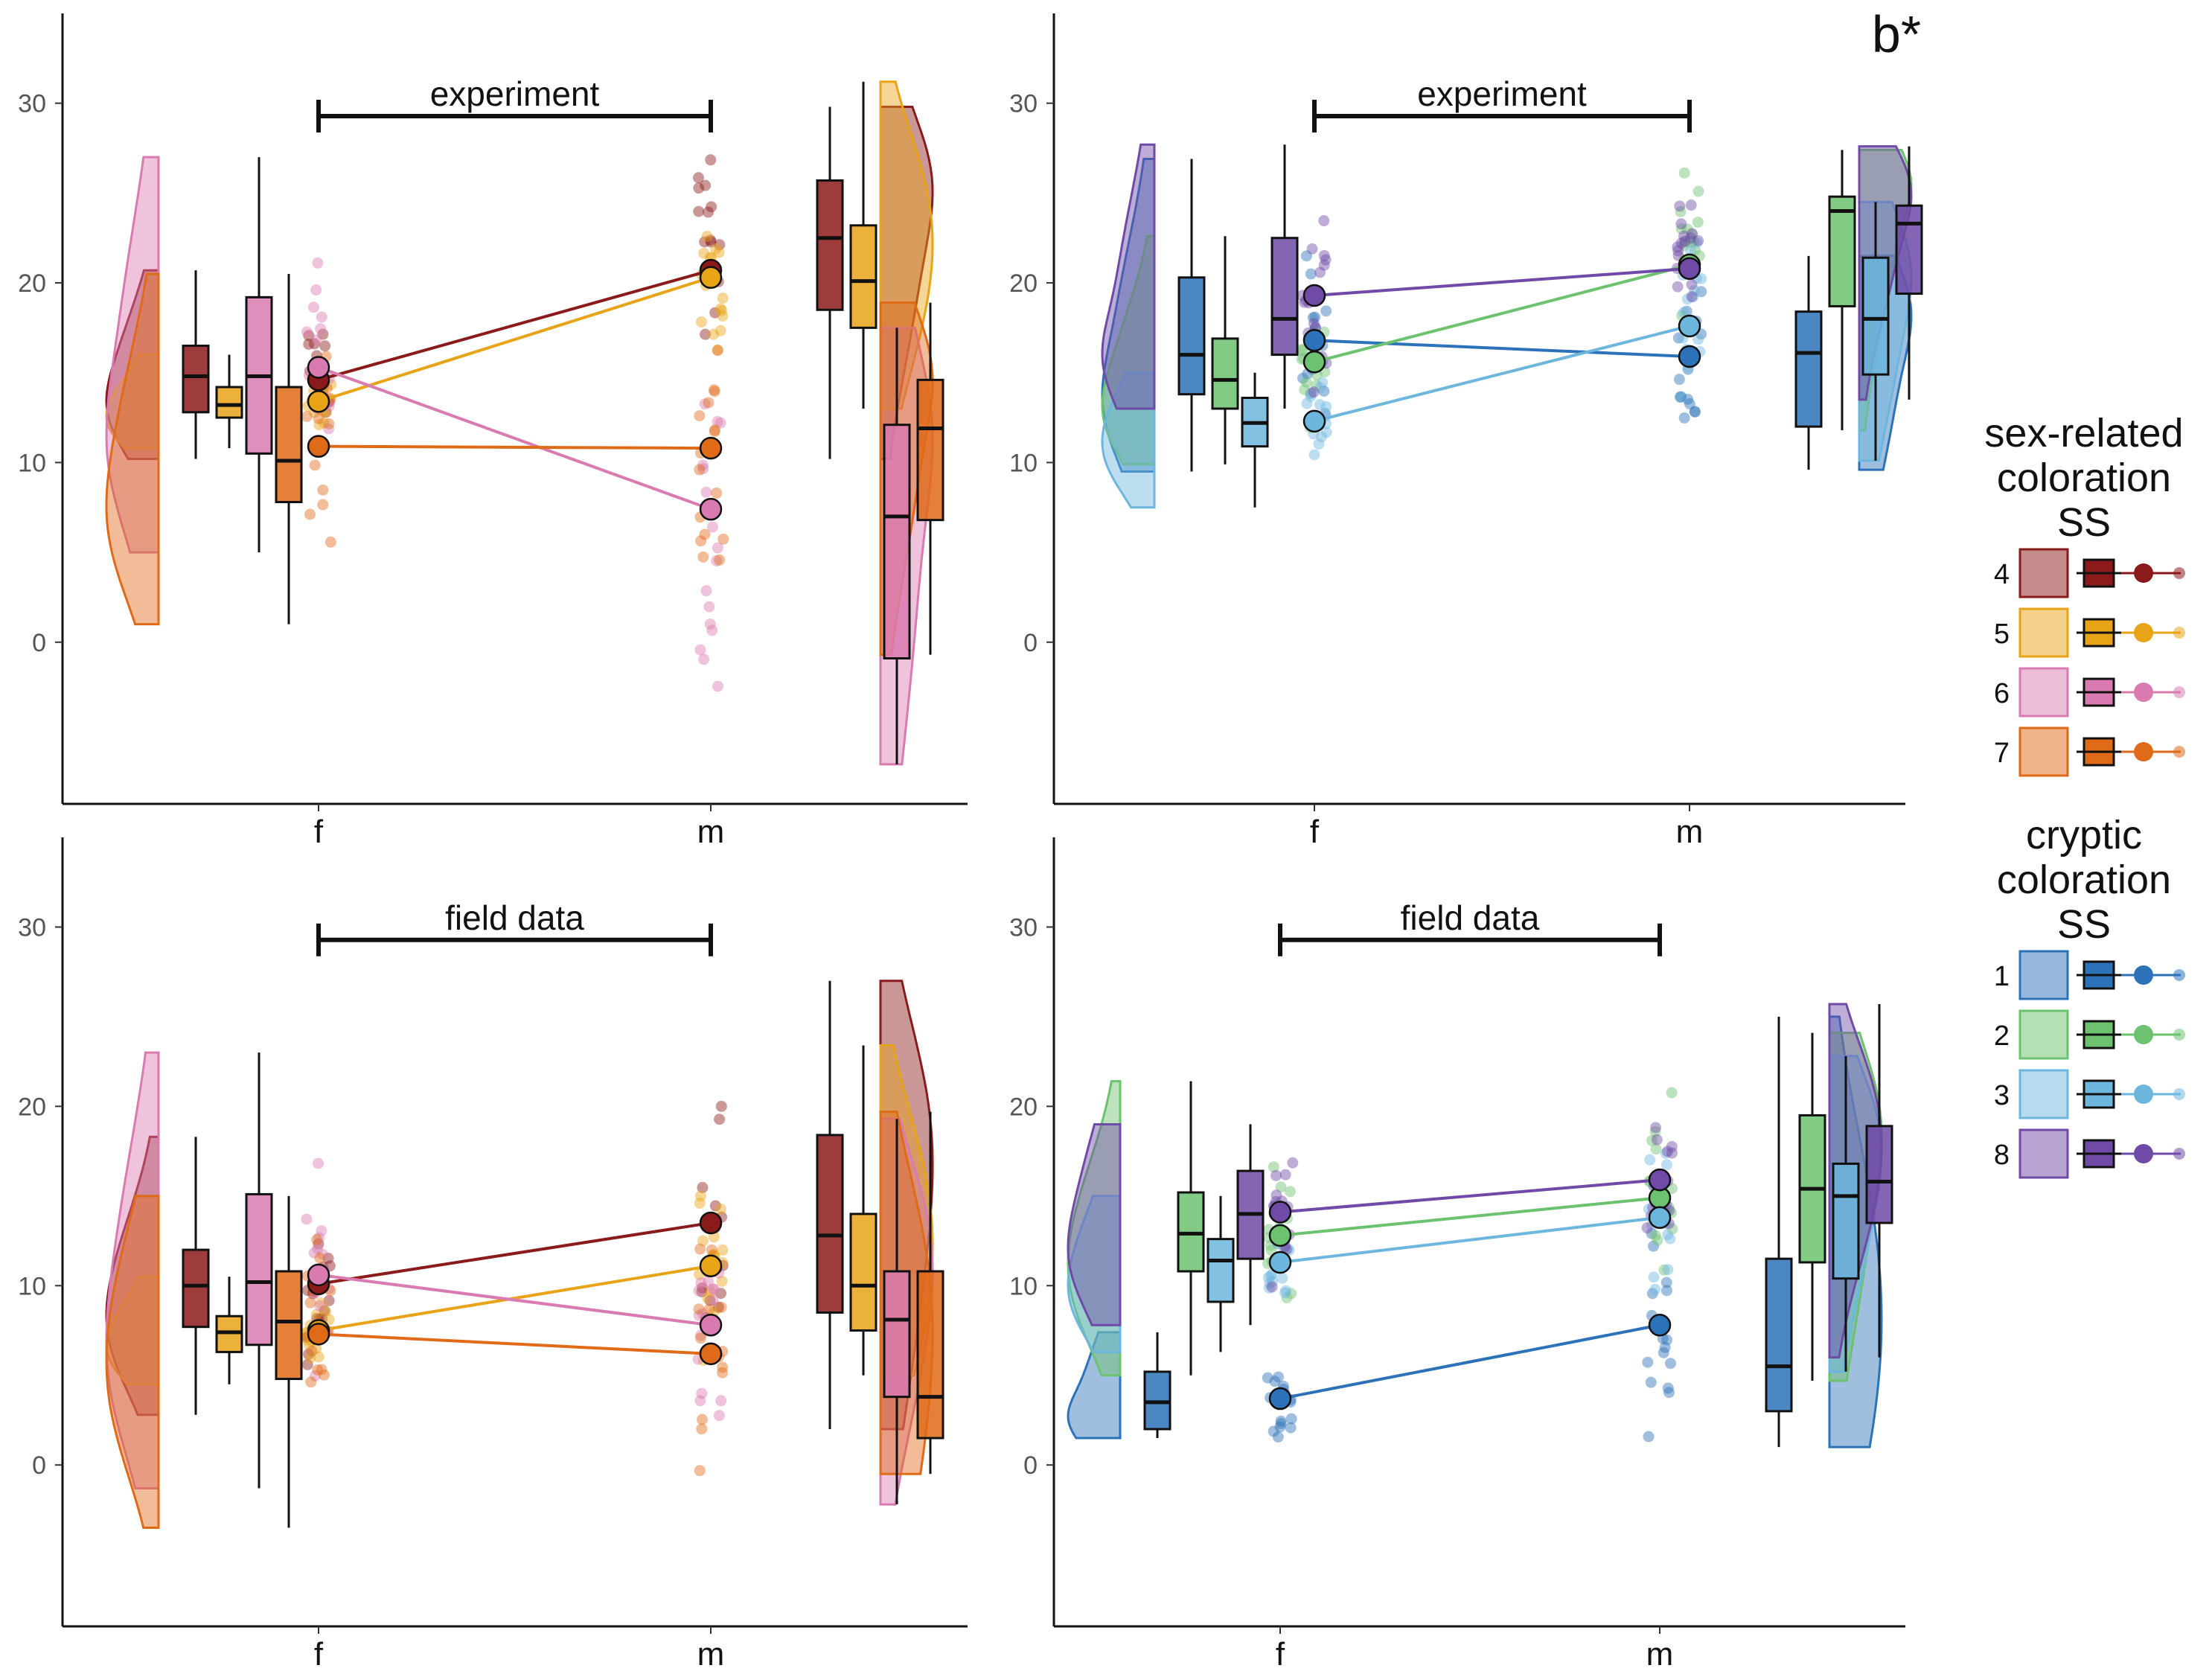  I want to click on legend-key-label: 6, so click(2002, 693).